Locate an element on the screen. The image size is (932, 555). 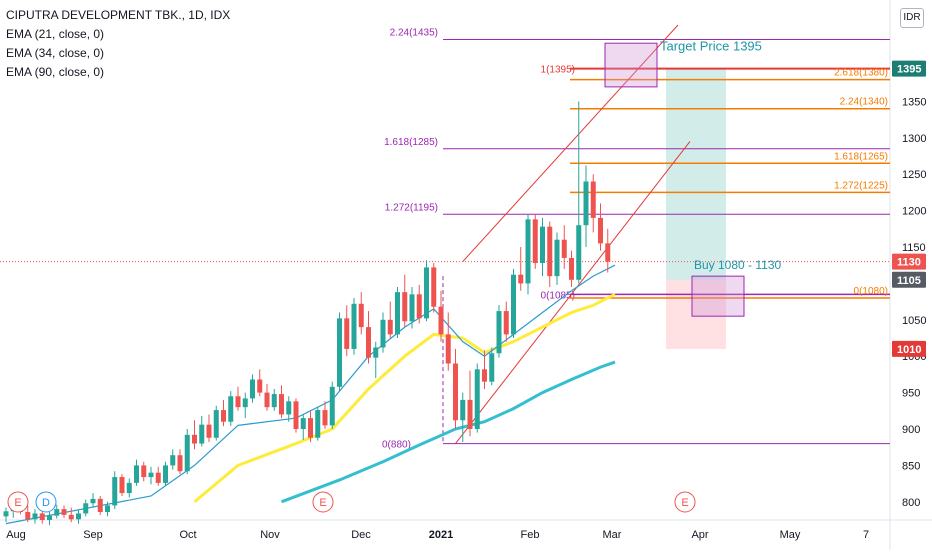
x-tick-label: Oct is located at coordinates (187, 535).